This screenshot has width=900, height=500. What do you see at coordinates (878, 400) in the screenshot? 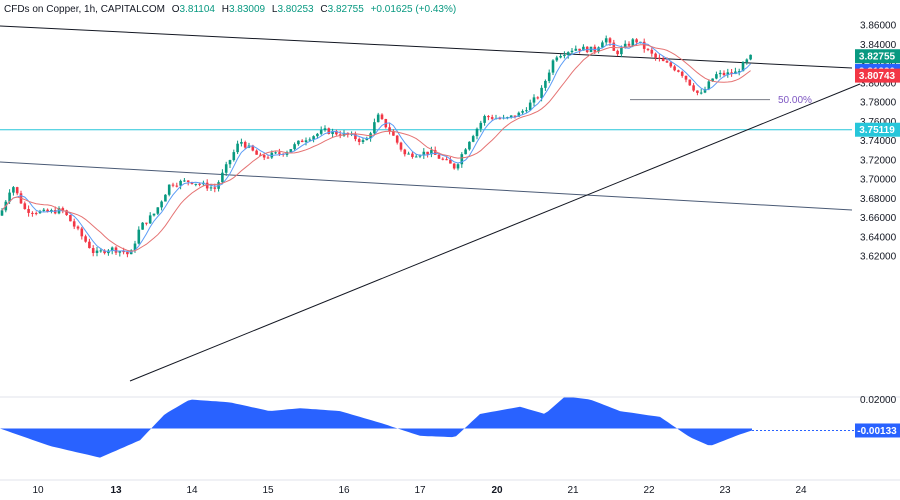
I see `osc-tick-label: 0.02000` at bounding box center [878, 400].